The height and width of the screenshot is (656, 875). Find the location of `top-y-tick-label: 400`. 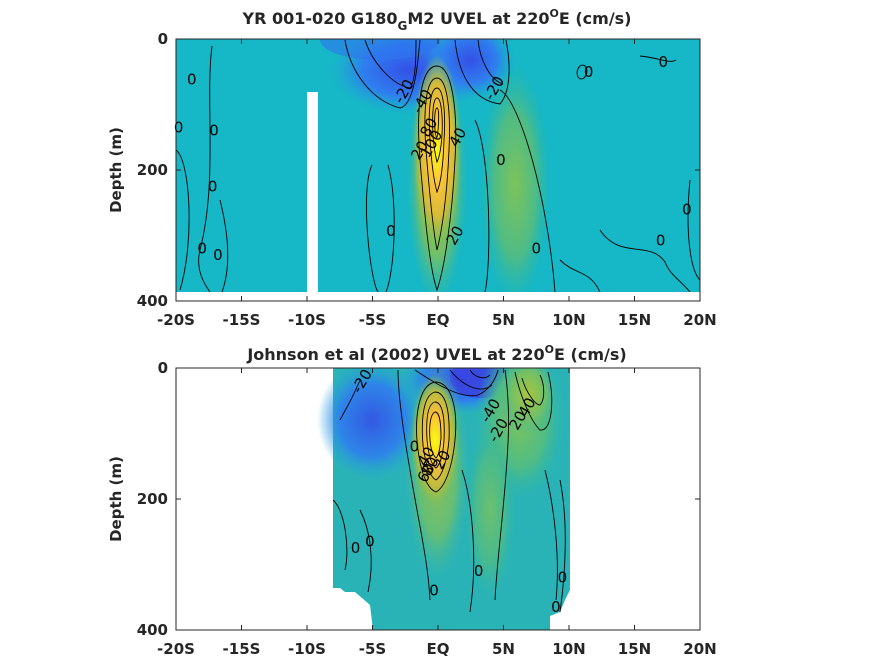

top-y-tick-label: 400 is located at coordinates (152, 301).